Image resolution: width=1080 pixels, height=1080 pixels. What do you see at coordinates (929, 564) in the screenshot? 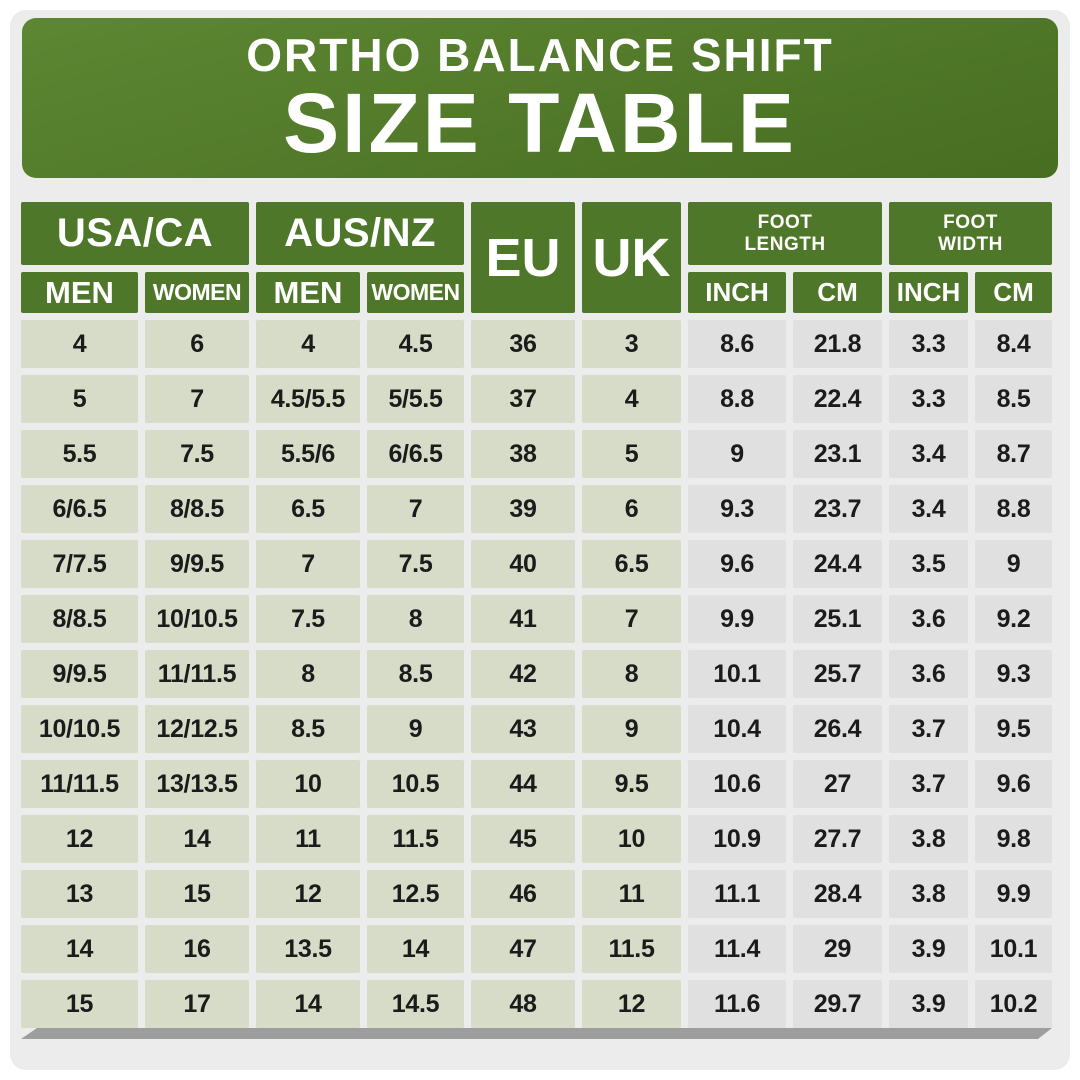
I see `size-cell: 3.5` at bounding box center [929, 564].